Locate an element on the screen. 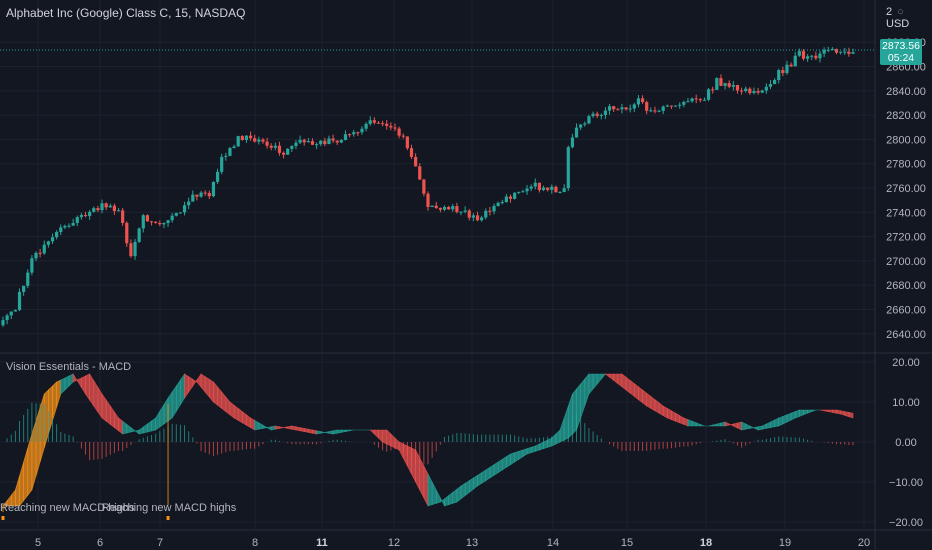  currency-selector: 2 ○ USD is located at coordinates (909, 18).